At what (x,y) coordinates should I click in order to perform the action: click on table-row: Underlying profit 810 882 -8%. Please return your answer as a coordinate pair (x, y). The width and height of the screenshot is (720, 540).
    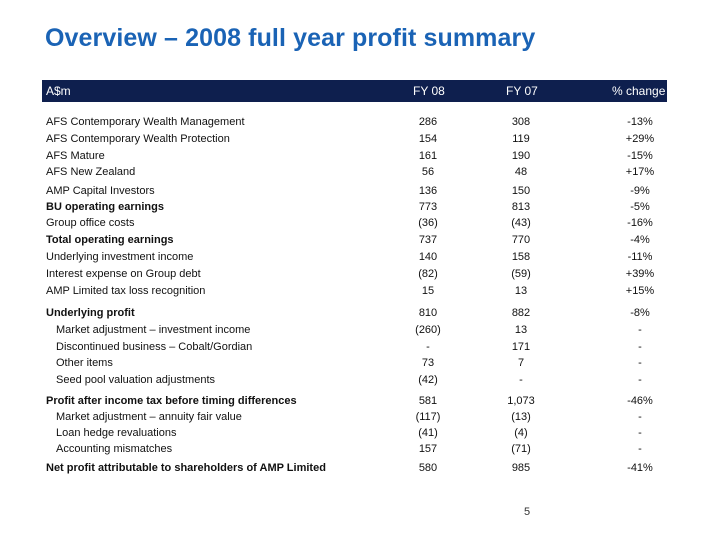
    Looking at the image, I should click on (360, 313).